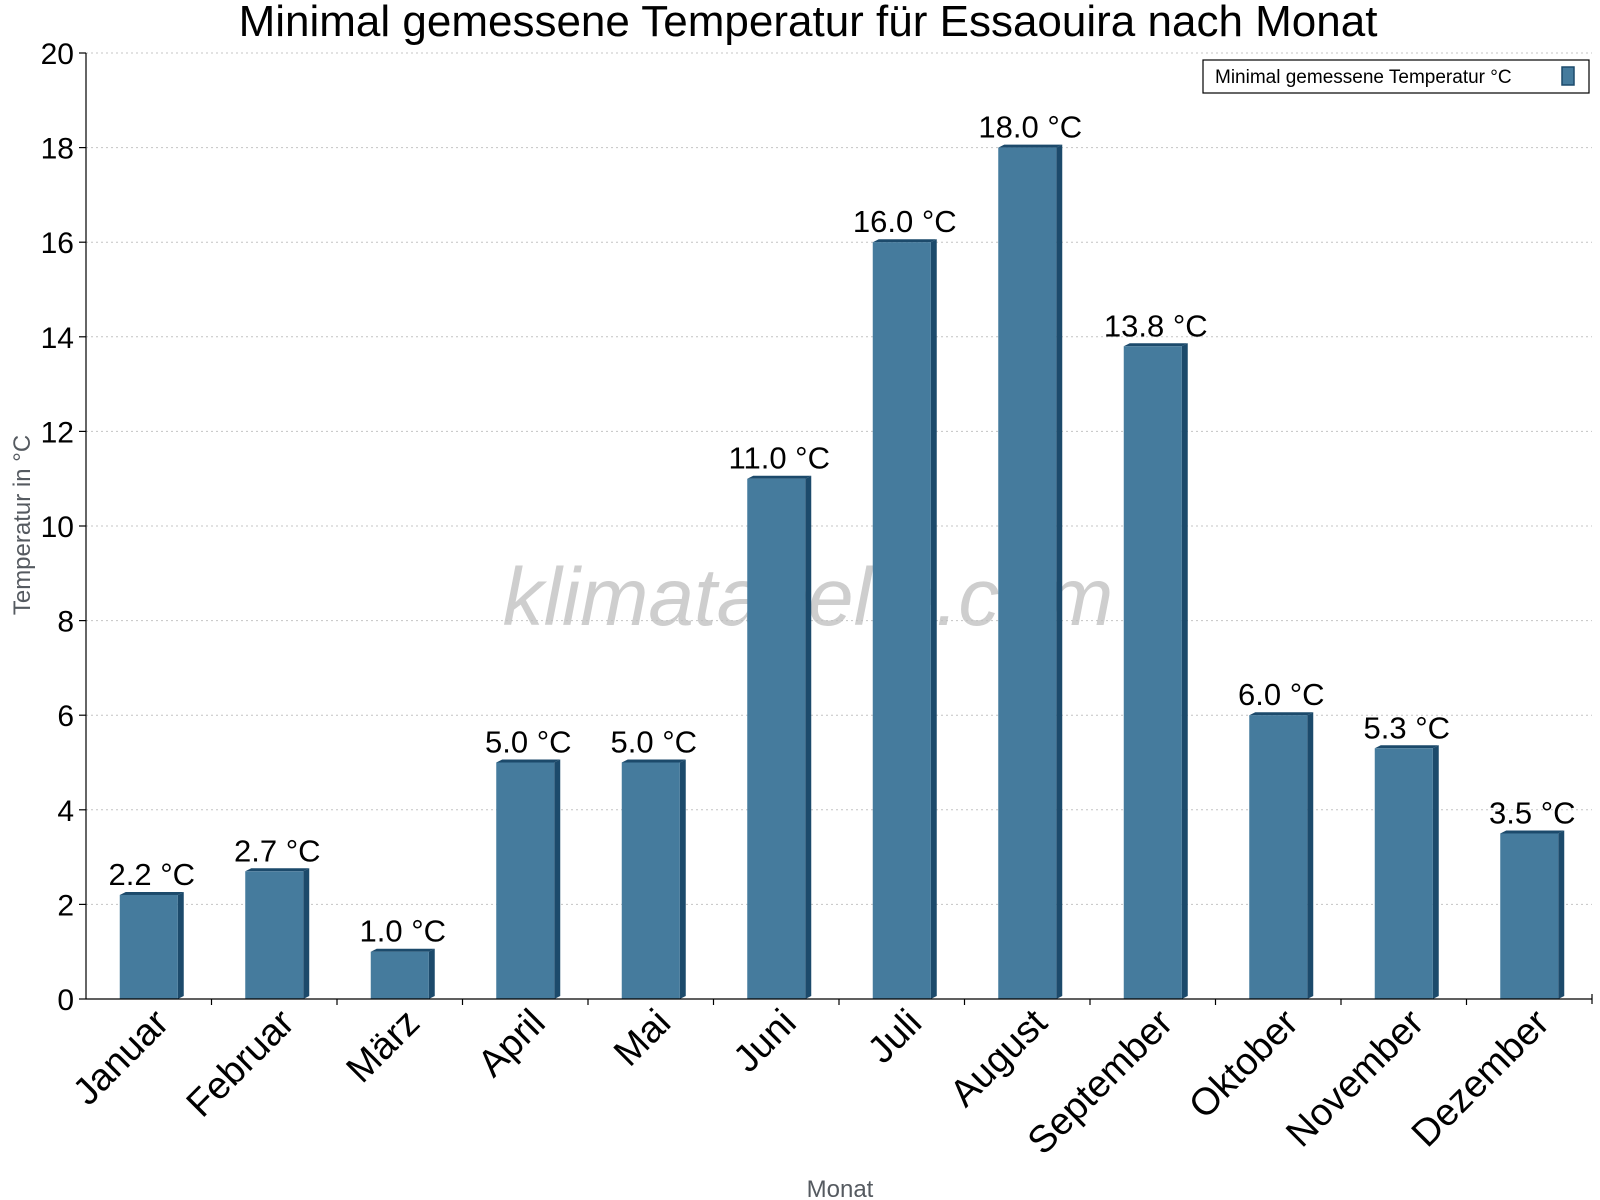  I want to click on x-tick-label: August, so click(999, 1058).